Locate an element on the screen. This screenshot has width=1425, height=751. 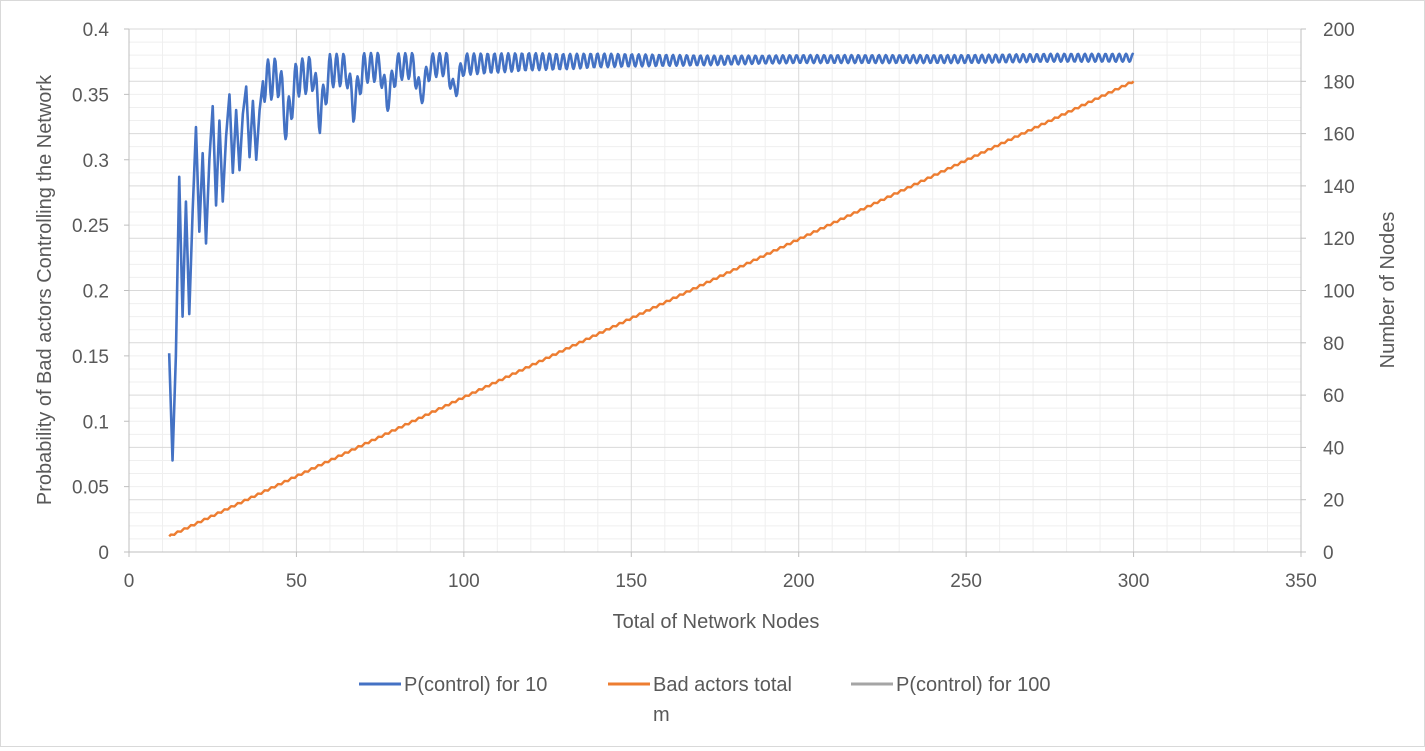
y-right-tick-label: 20 is located at coordinates (1333, 501).